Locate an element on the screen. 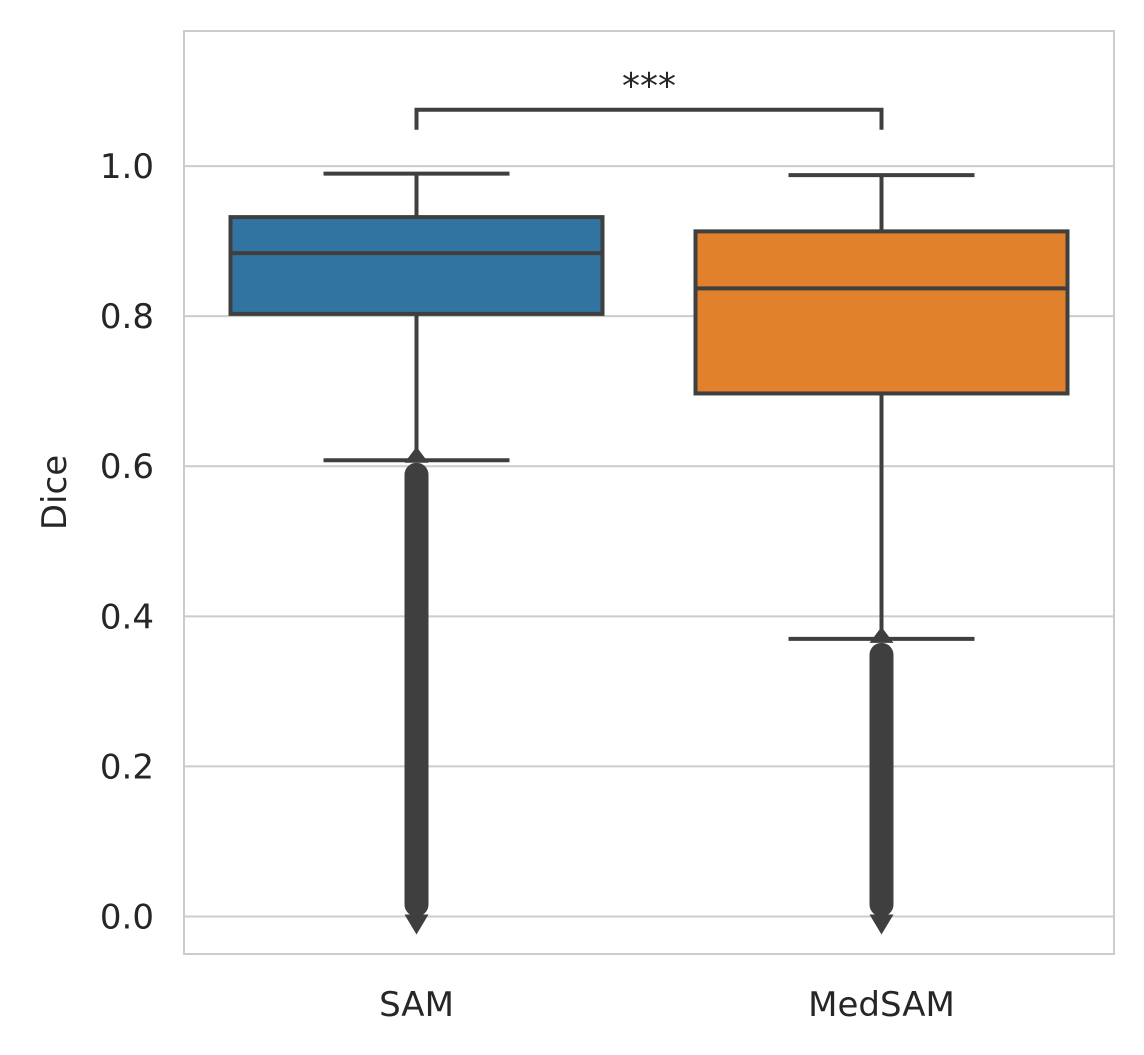  y-tick-label: 0.6 is located at coordinates (127, 467).